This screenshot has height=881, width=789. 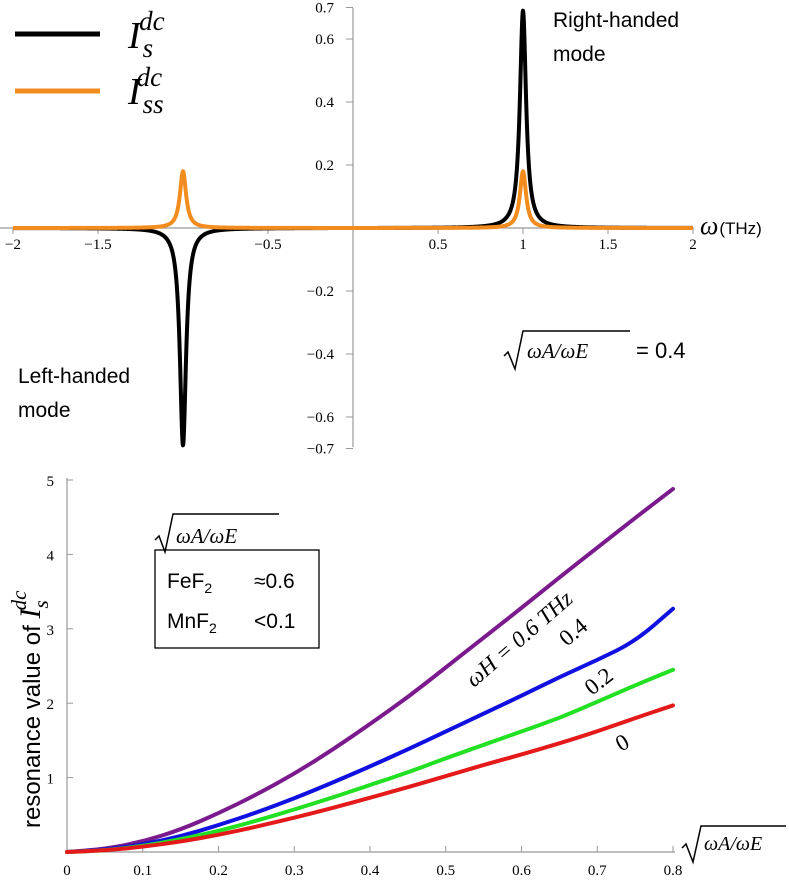 What do you see at coordinates (274, 581) in the screenshot?
I see `fef2-value: ≈0.6` at bounding box center [274, 581].